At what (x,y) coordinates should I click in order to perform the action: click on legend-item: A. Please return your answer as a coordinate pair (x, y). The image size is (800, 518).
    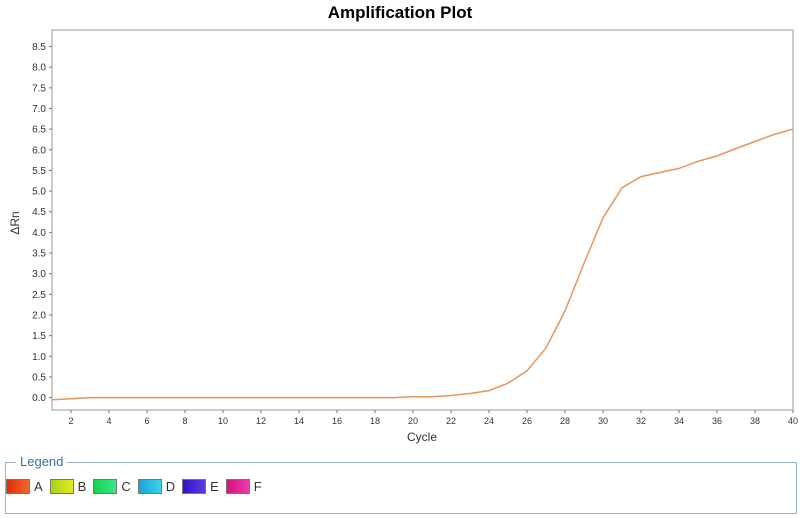
    Looking at the image, I should click on (24, 486).